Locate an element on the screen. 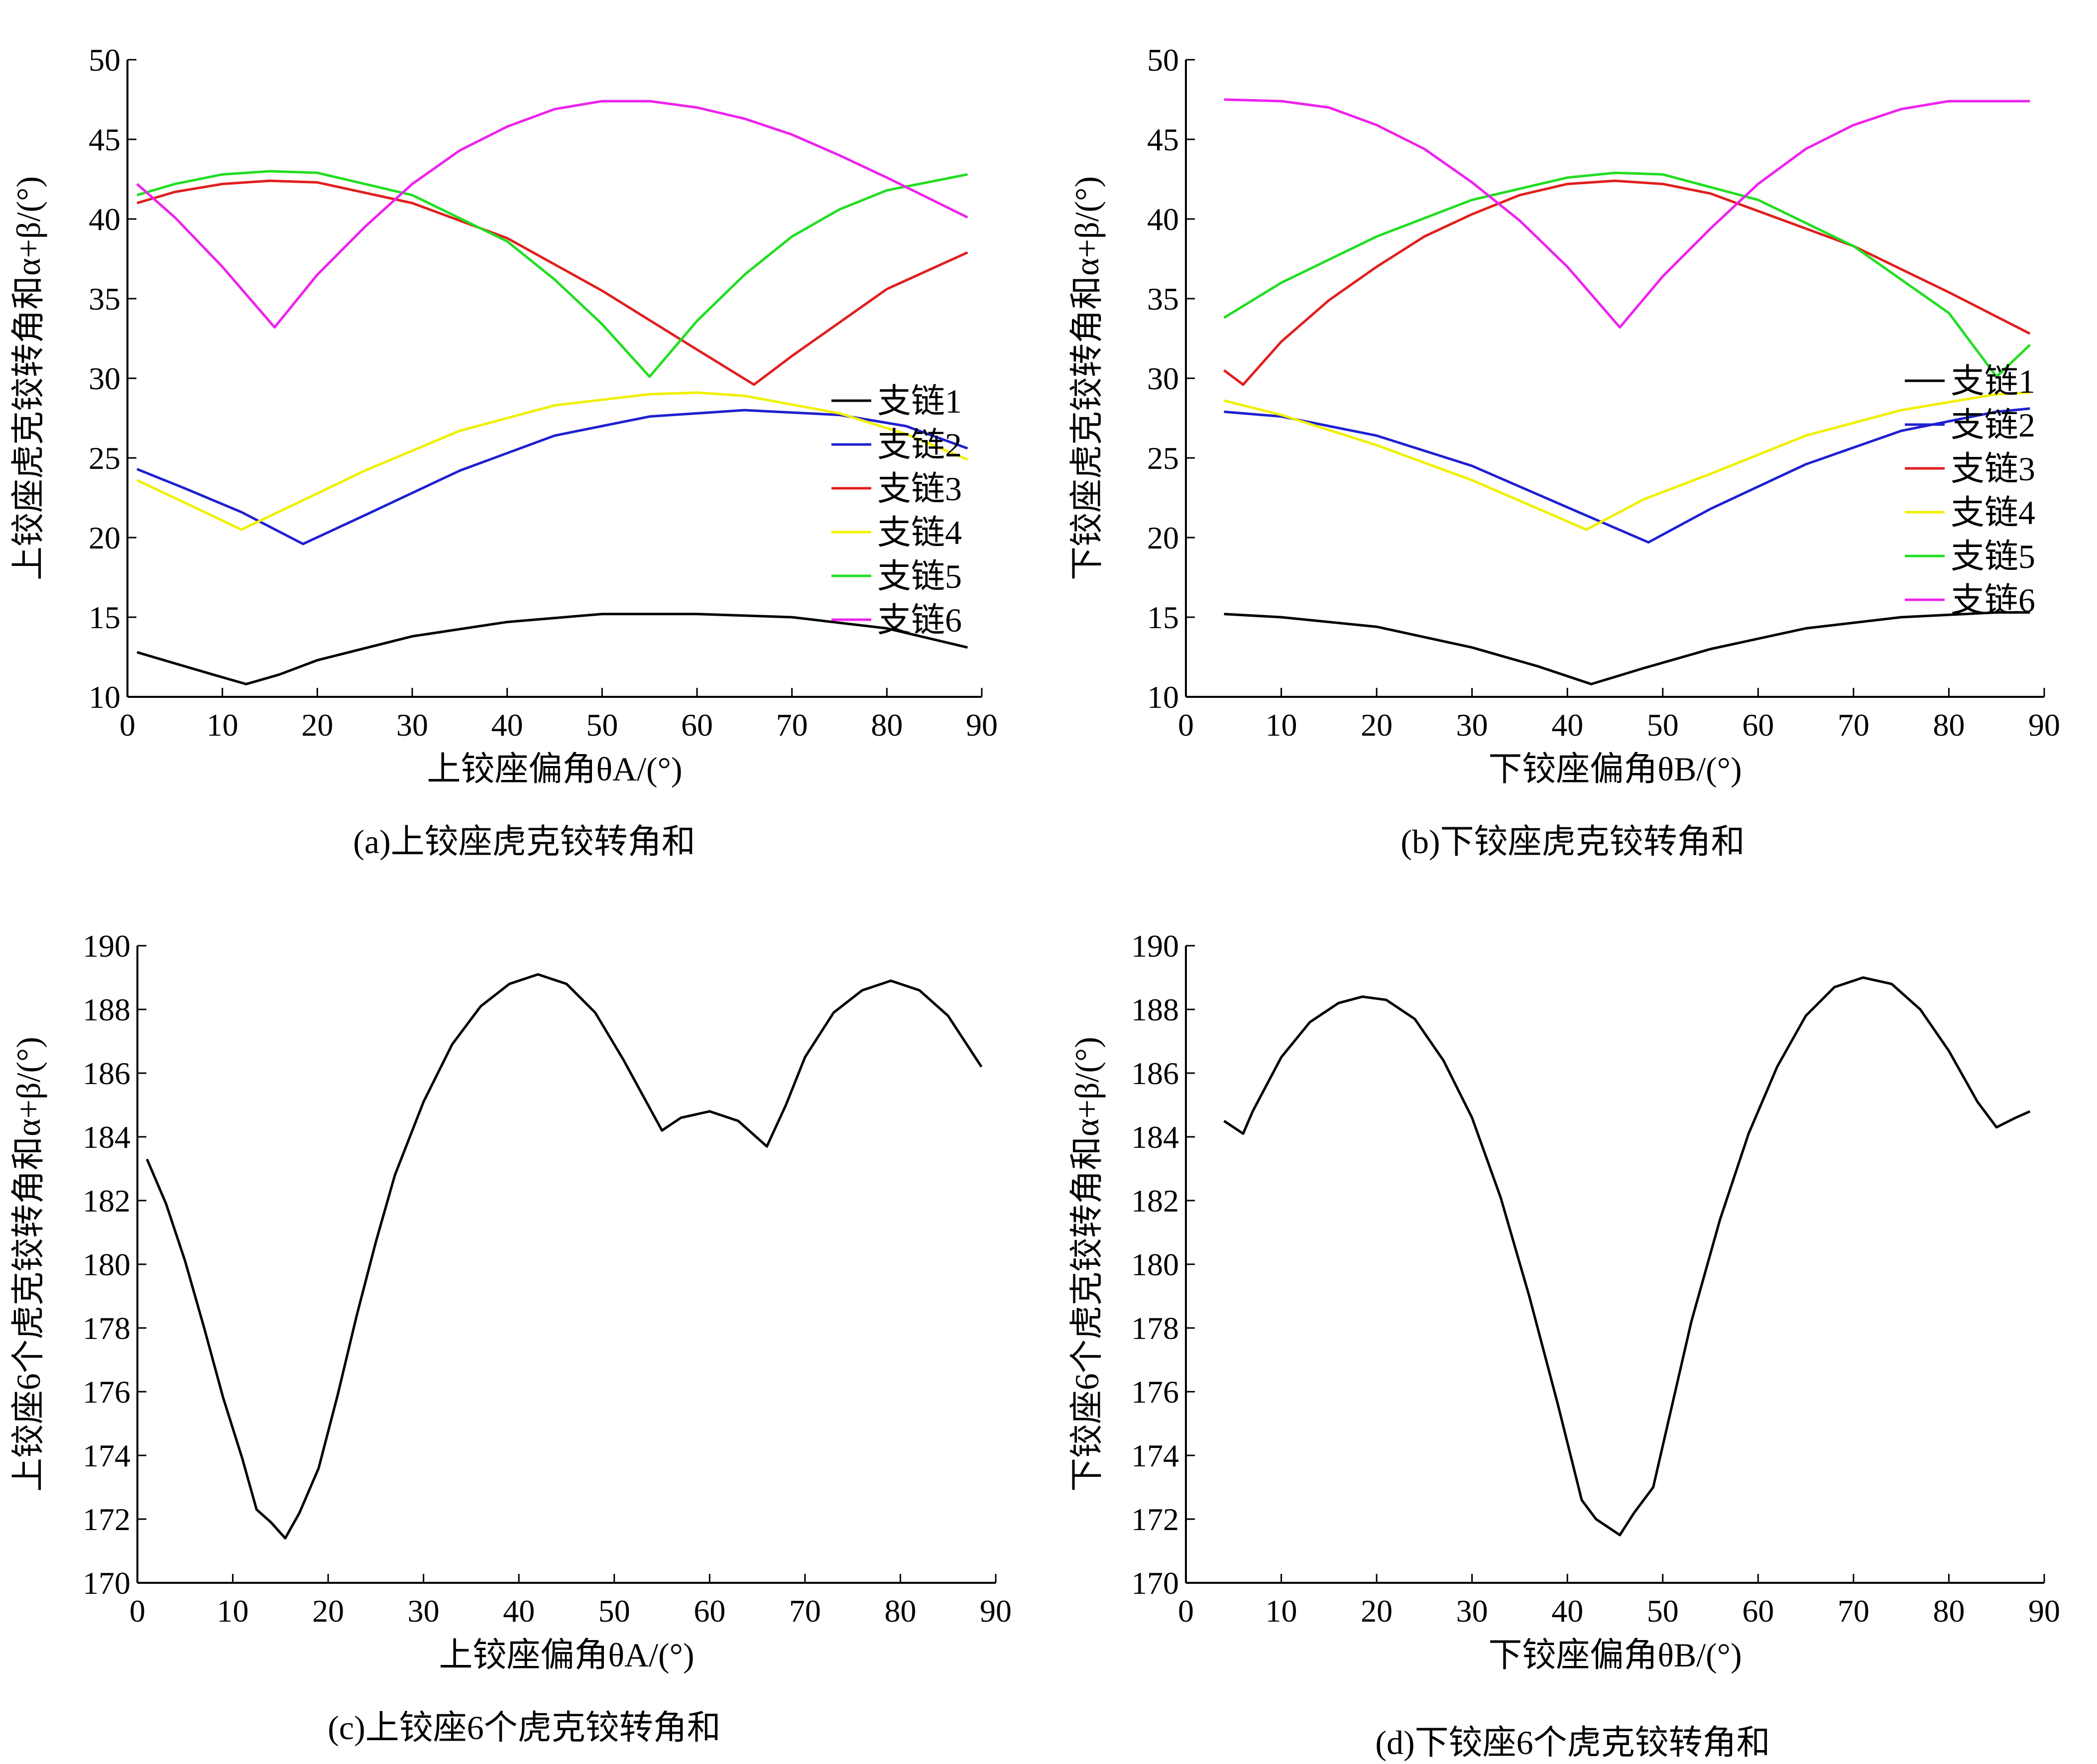 The image size is (2097, 1764). y-axis-title: 下铰座虎克铰转角和α+β/(°) is located at coordinates (1087, 378).